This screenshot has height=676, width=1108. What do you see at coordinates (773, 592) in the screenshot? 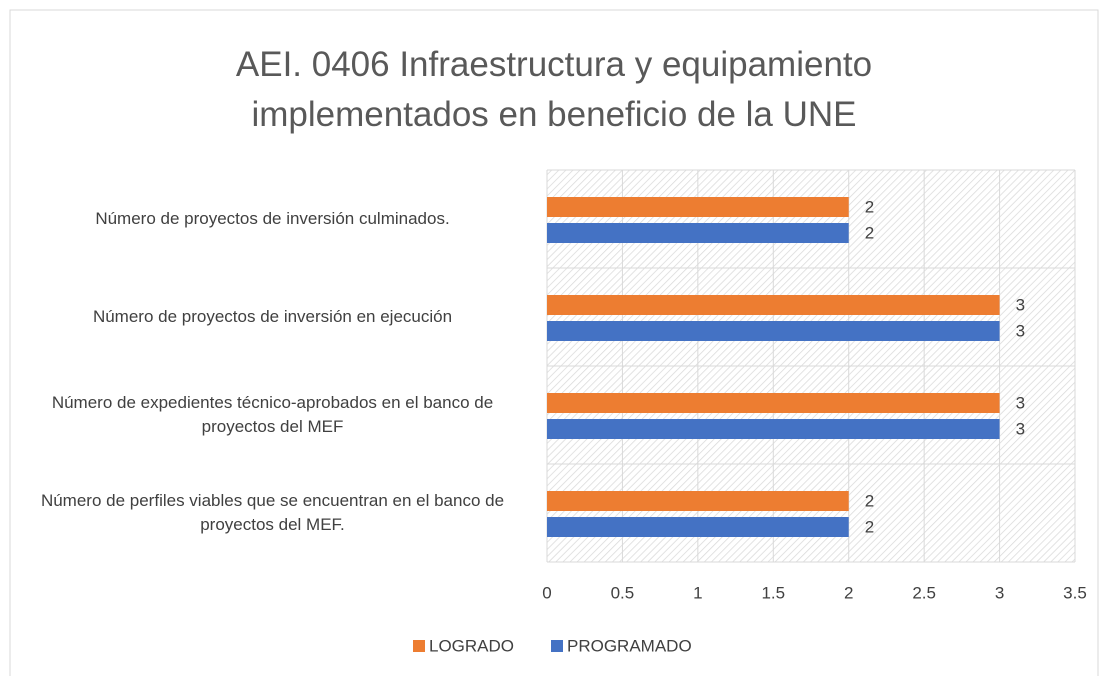
I see `x-tick-label: 1.5` at bounding box center [773, 592].